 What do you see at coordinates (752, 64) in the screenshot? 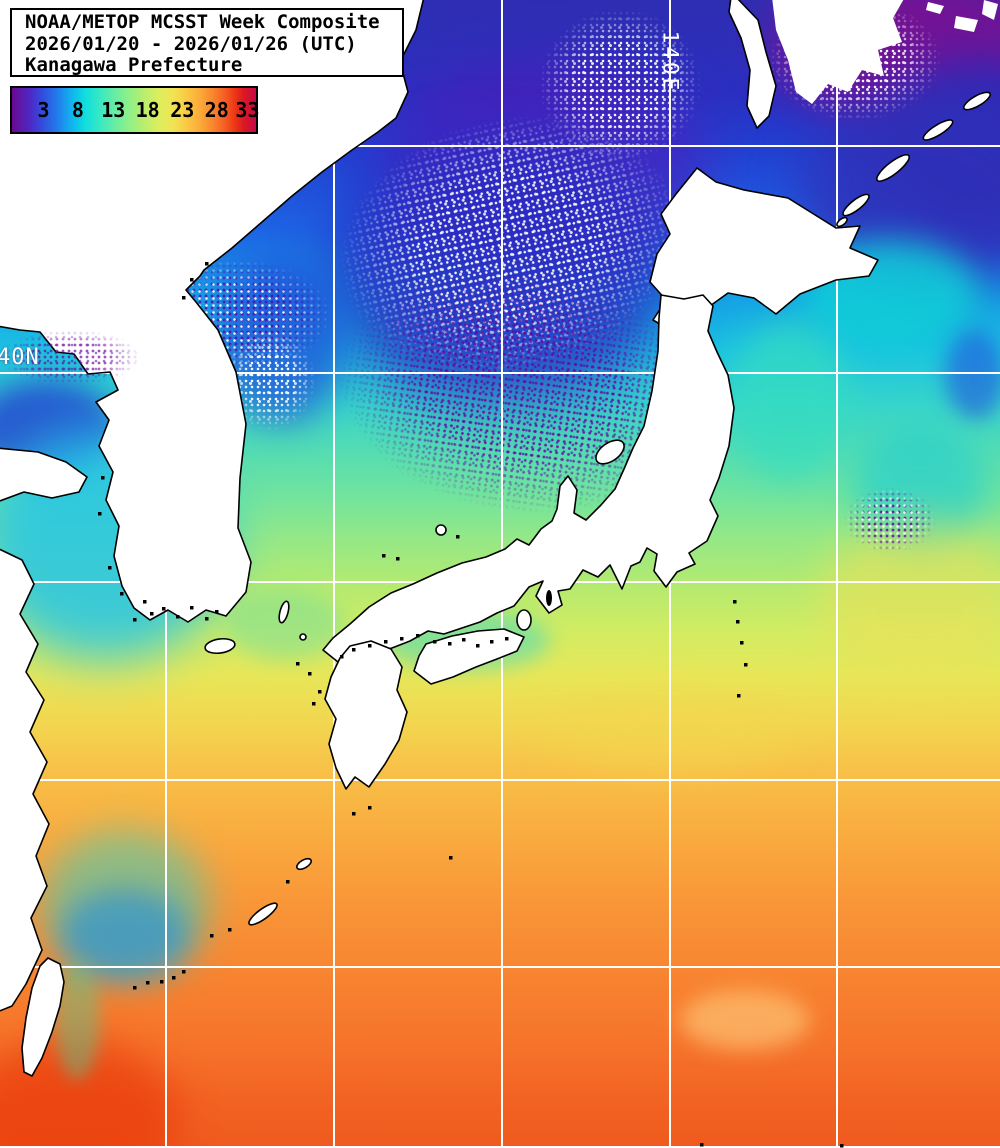
I see `land-sakhalin` at bounding box center [752, 64].